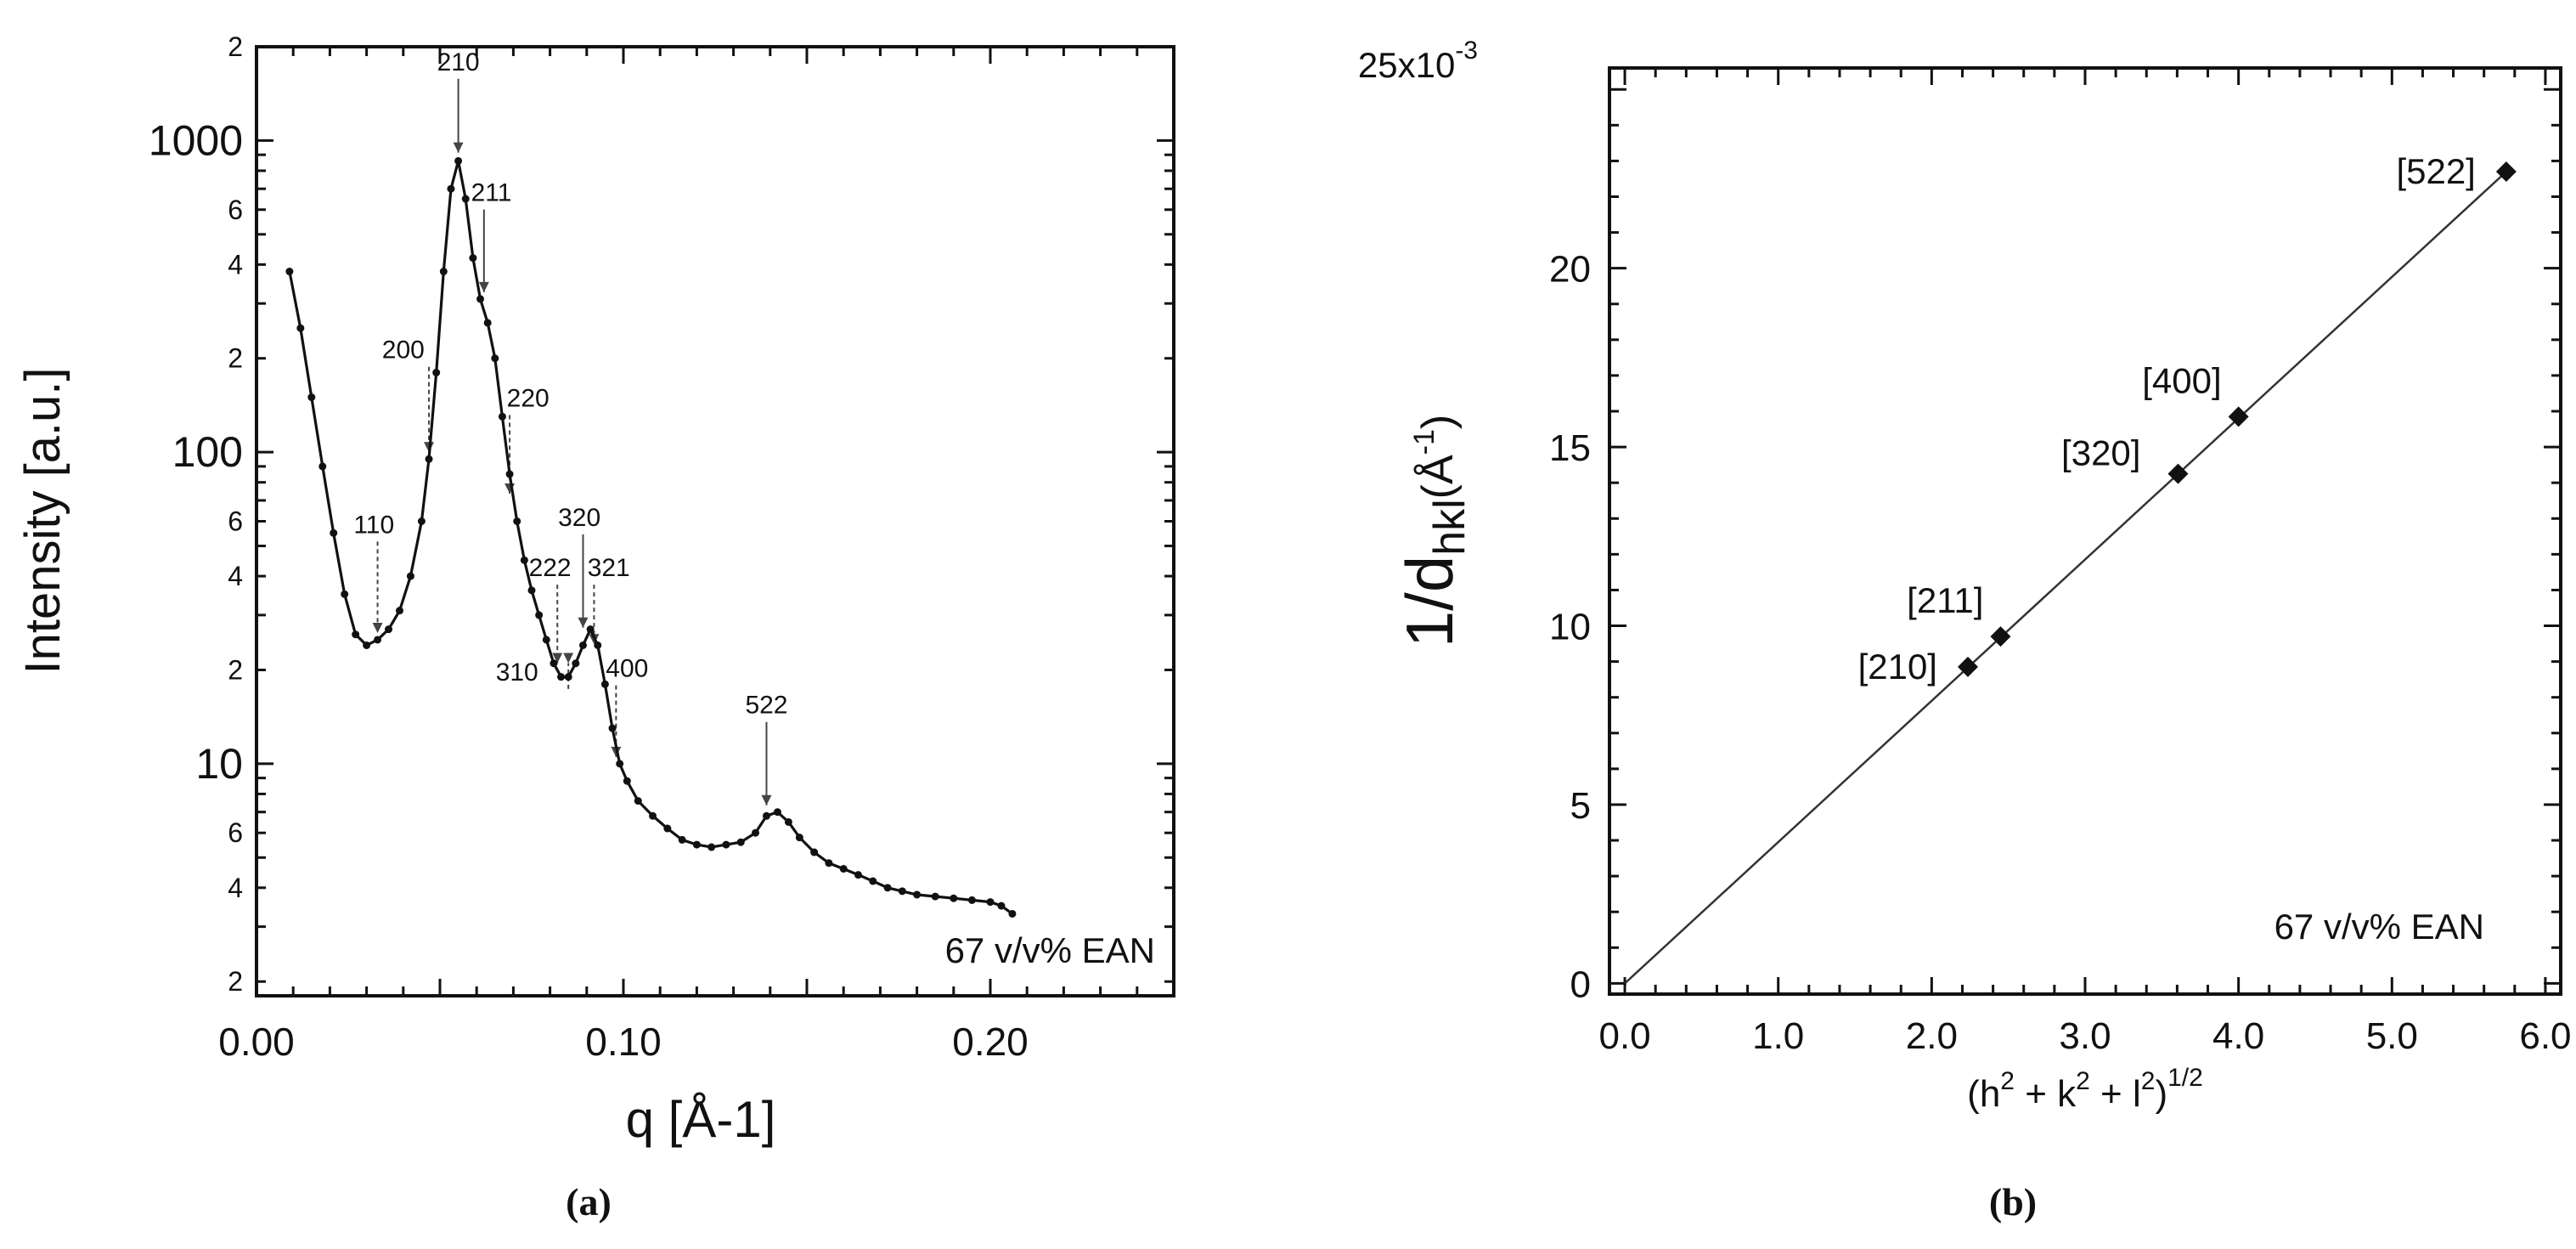 The height and width of the screenshot is (1249, 2576). I want to click on peak-label: 310, so click(517, 672).